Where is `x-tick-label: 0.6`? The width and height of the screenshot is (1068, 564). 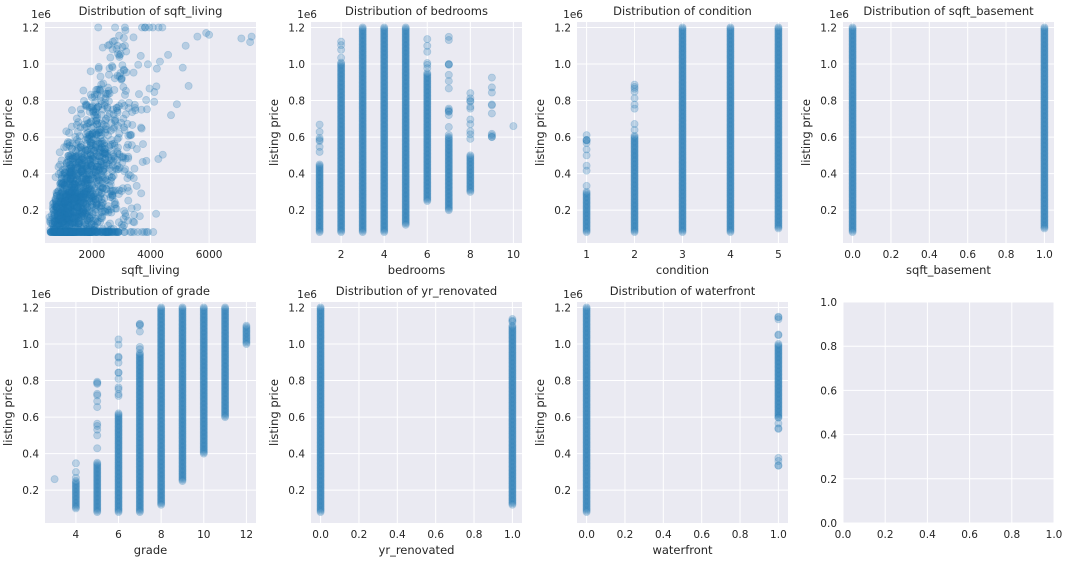 x-tick-label: 0.6 is located at coordinates (969, 535).